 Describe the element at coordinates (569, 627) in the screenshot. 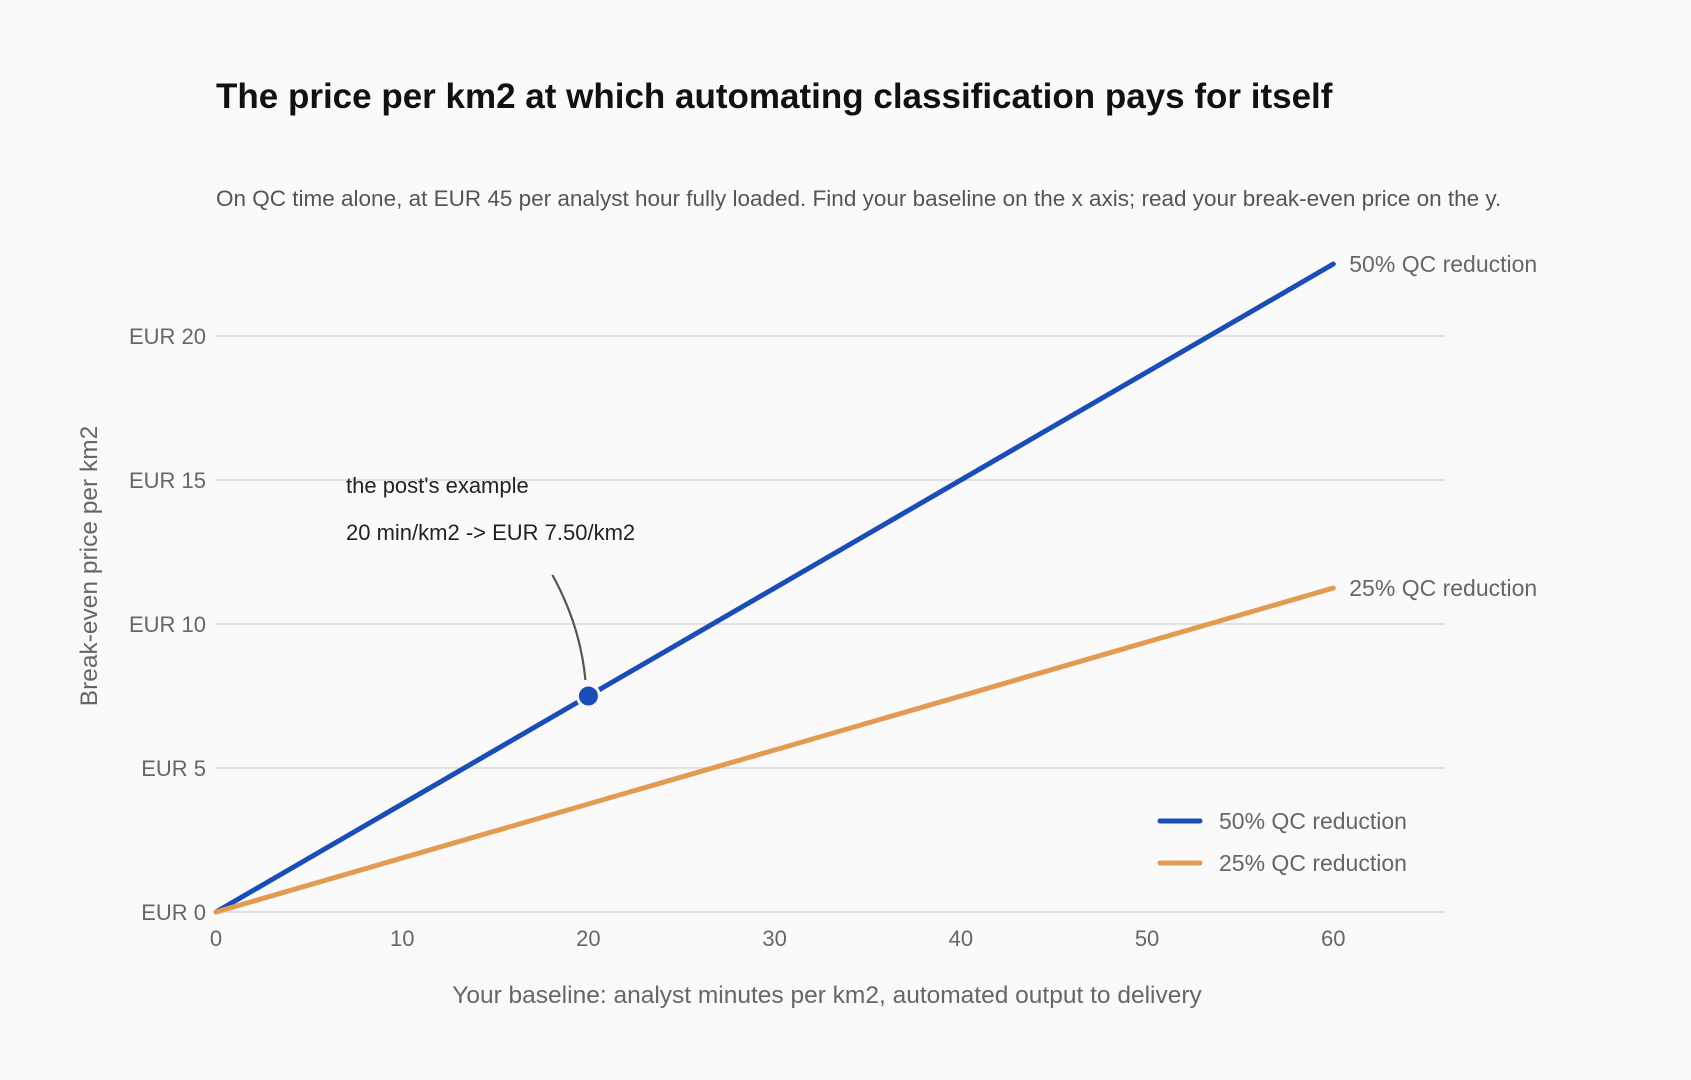

I see `annotation-pointer` at that location.